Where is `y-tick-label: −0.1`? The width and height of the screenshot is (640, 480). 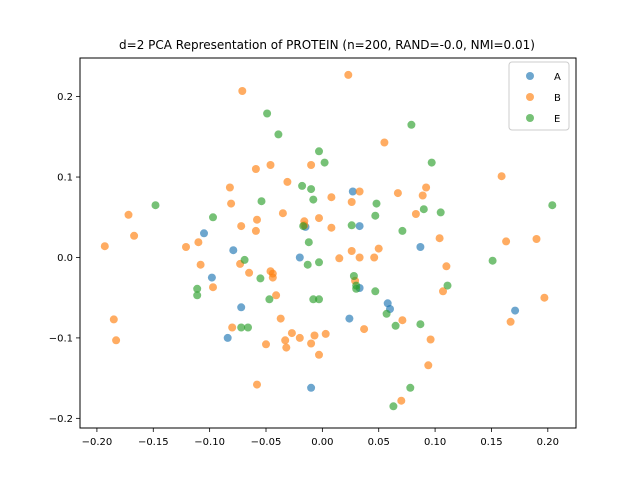 y-tick-label: −0.1 is located at coordinates (61, 338).